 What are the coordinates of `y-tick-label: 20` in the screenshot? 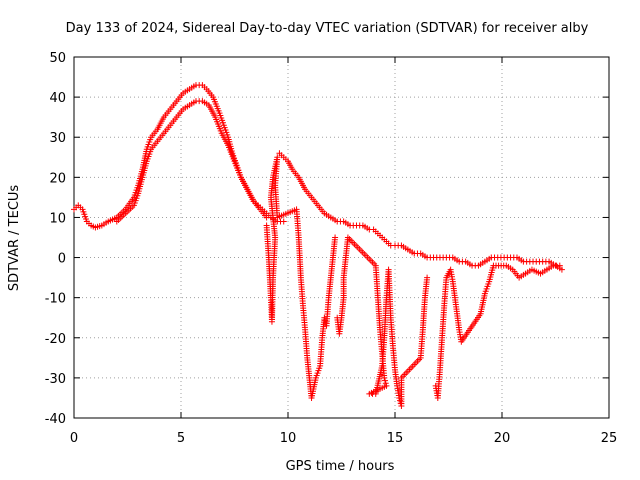 It's located at (57, 178).